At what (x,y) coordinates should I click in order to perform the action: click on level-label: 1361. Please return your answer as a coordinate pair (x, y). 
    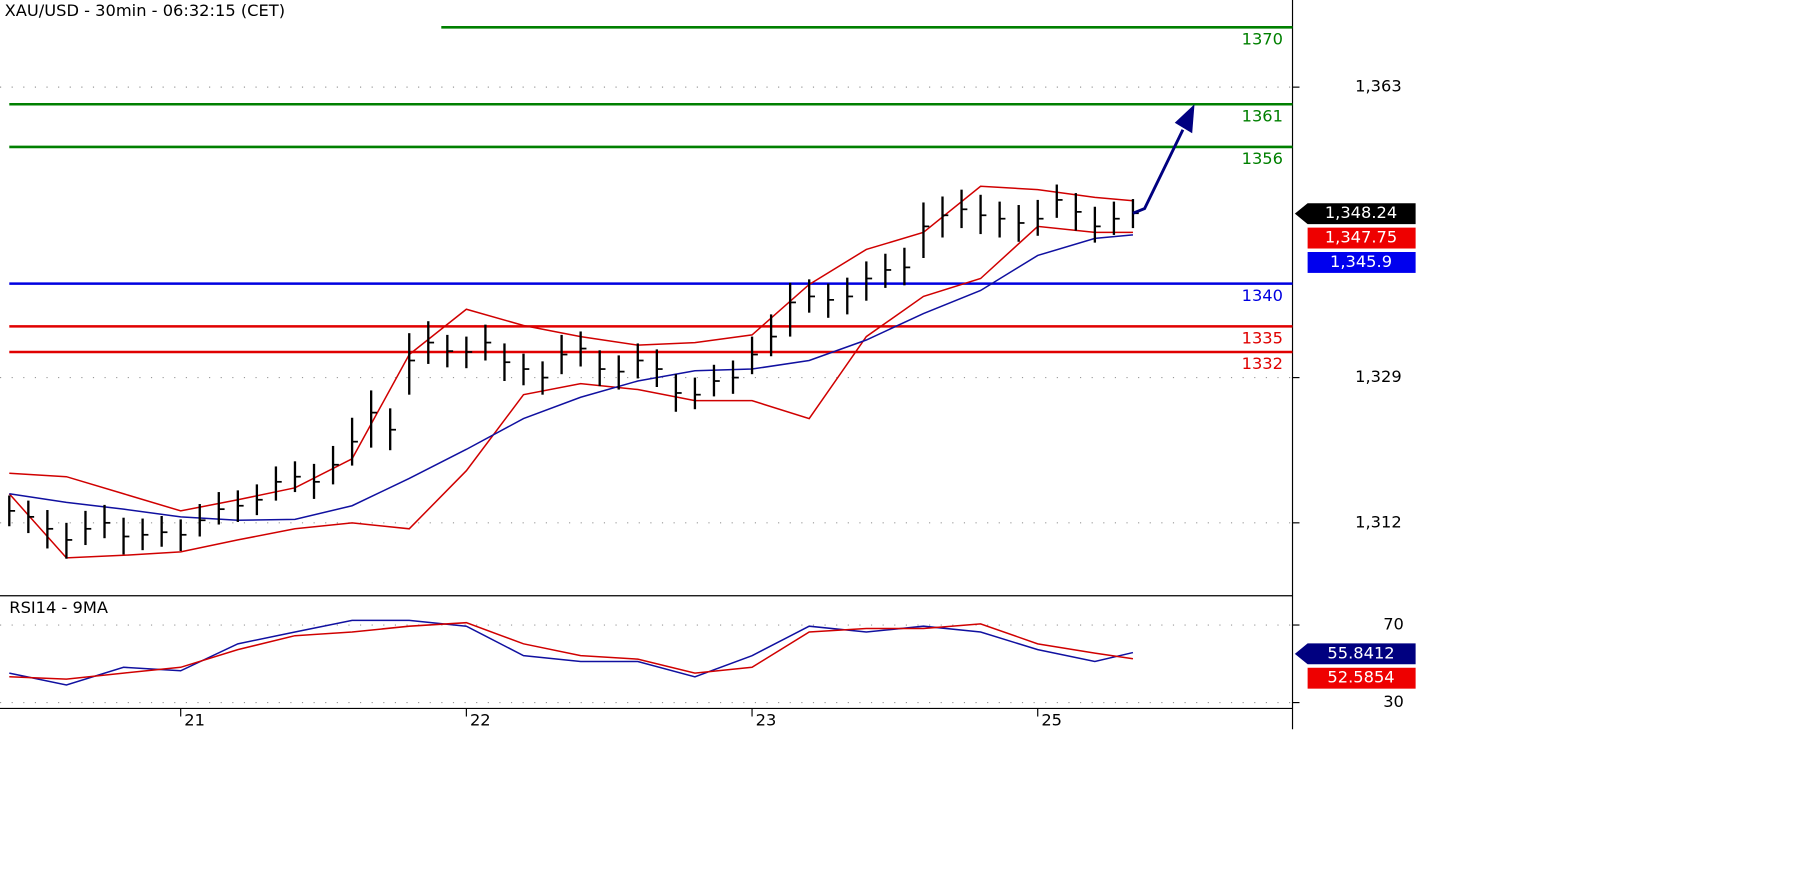
    Looking at the image, I should click on (1262, 115).